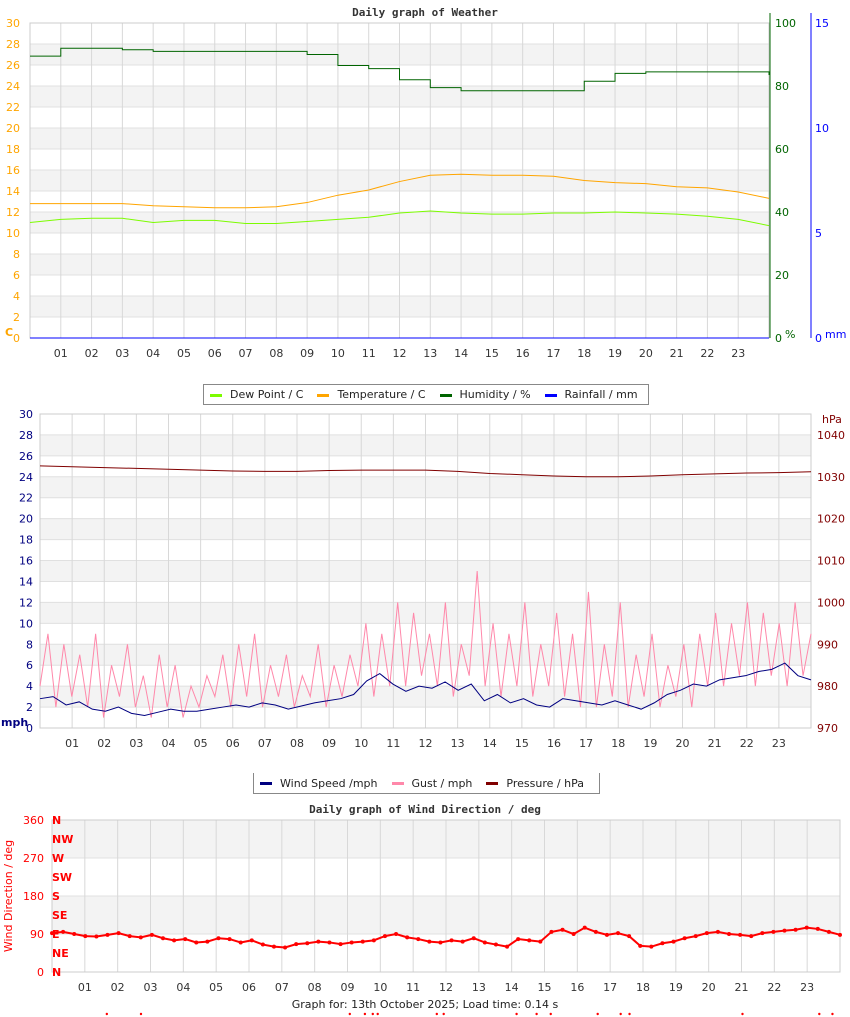  I want to click on compass-label: E, so click(56, 934).